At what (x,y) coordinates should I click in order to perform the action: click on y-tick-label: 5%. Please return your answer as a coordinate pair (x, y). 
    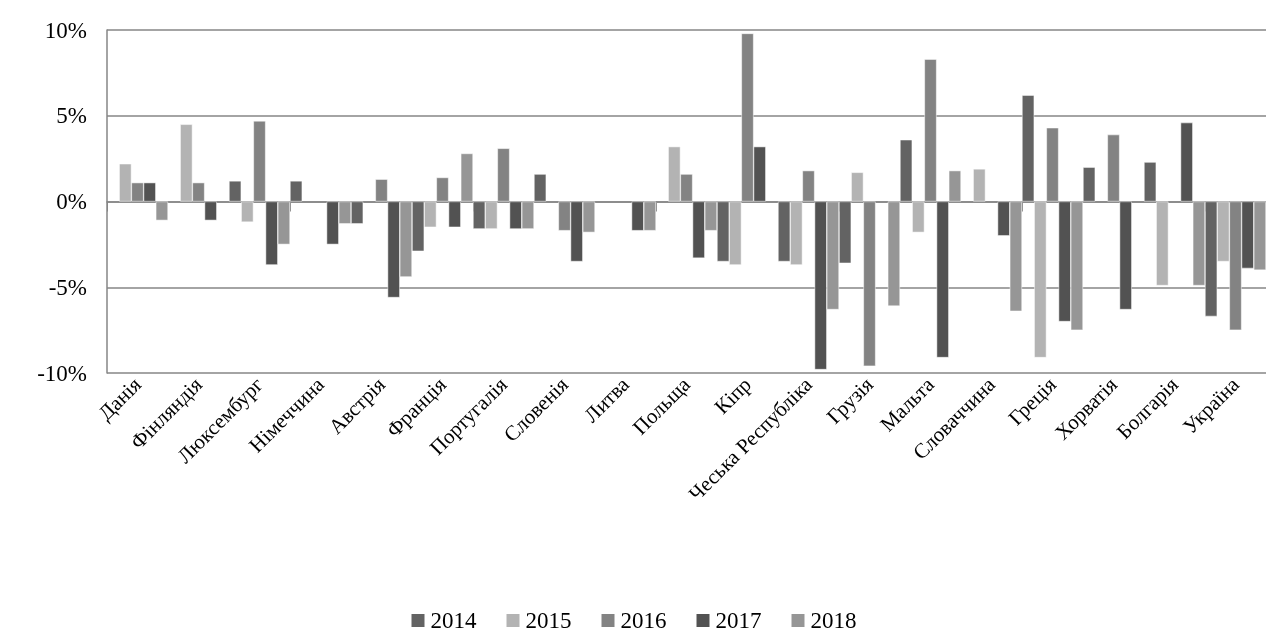
    Looking at the image, I should click on (71, 116).